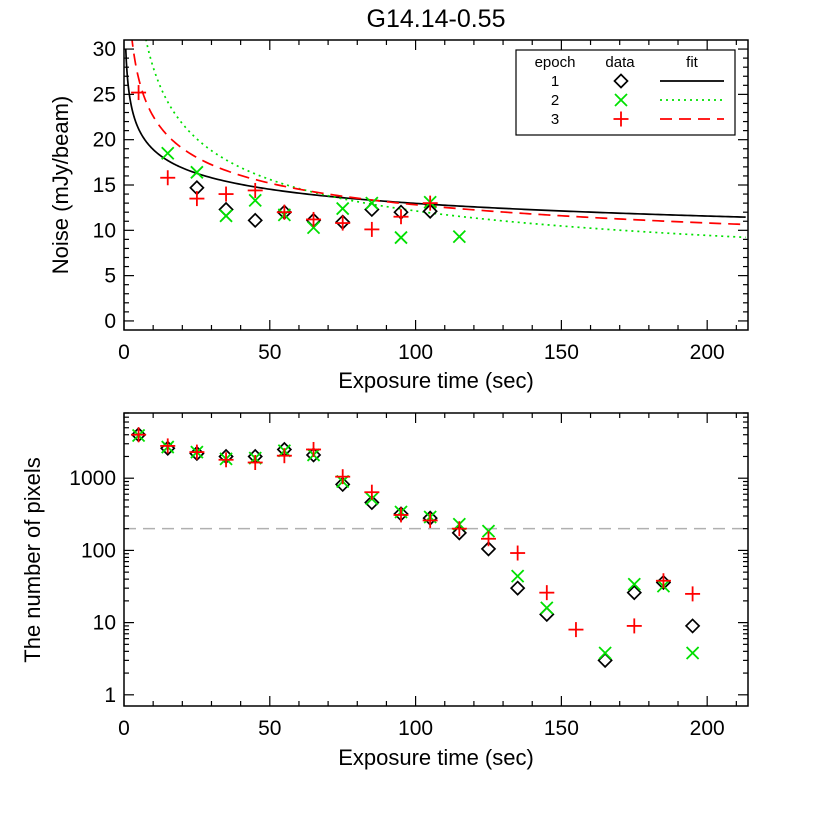  What do you see at coordinates (436, 19) in the screenshot?
I see `chart-title: G14.14-0.55` at bounding box center [436, 19].